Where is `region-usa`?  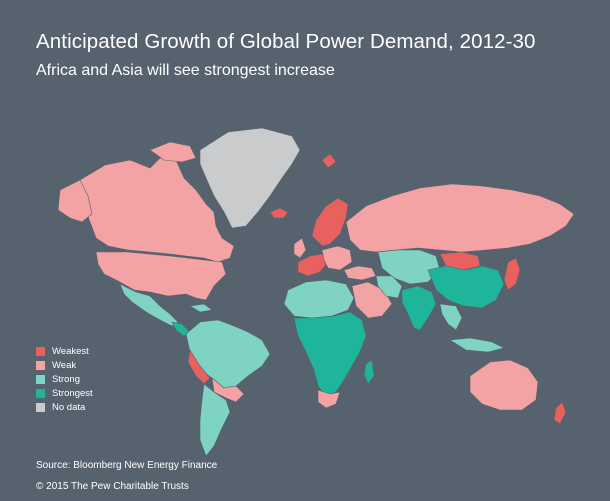 region-usa is located at coordinates (161, 276).